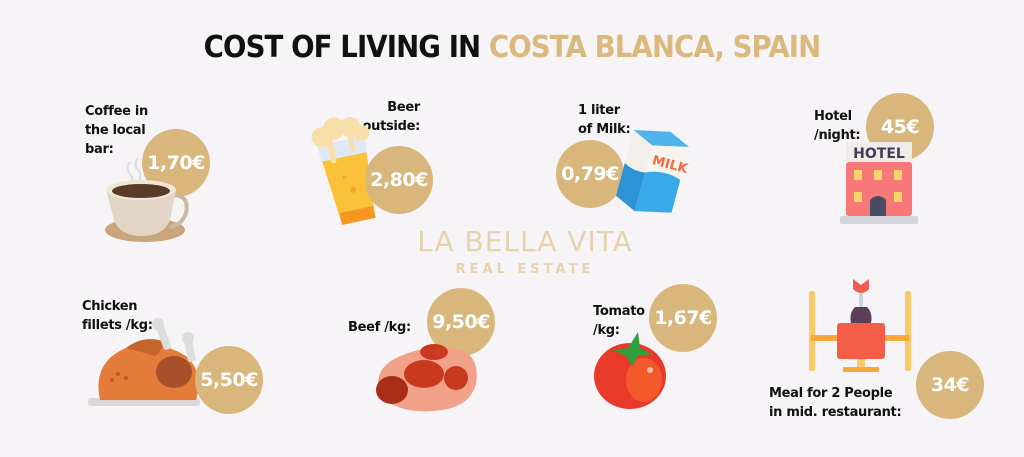  What do you see at coordinates (525, 269) in the screenshot?
I see `logo-subtitle: REAL ESTATE` at bounding box center [525, 269].